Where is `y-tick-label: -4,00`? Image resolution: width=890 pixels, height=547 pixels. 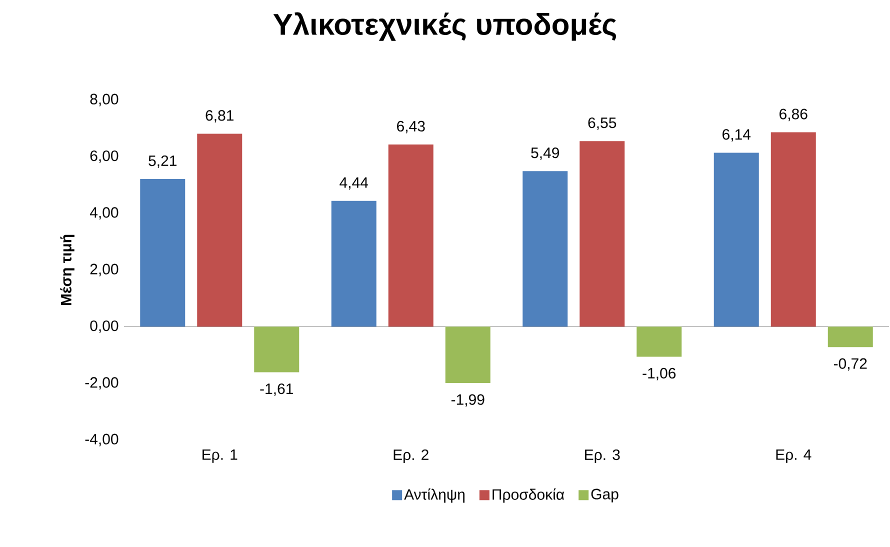
y-tick-label: -4,00 is located at coordinates (101, 440).